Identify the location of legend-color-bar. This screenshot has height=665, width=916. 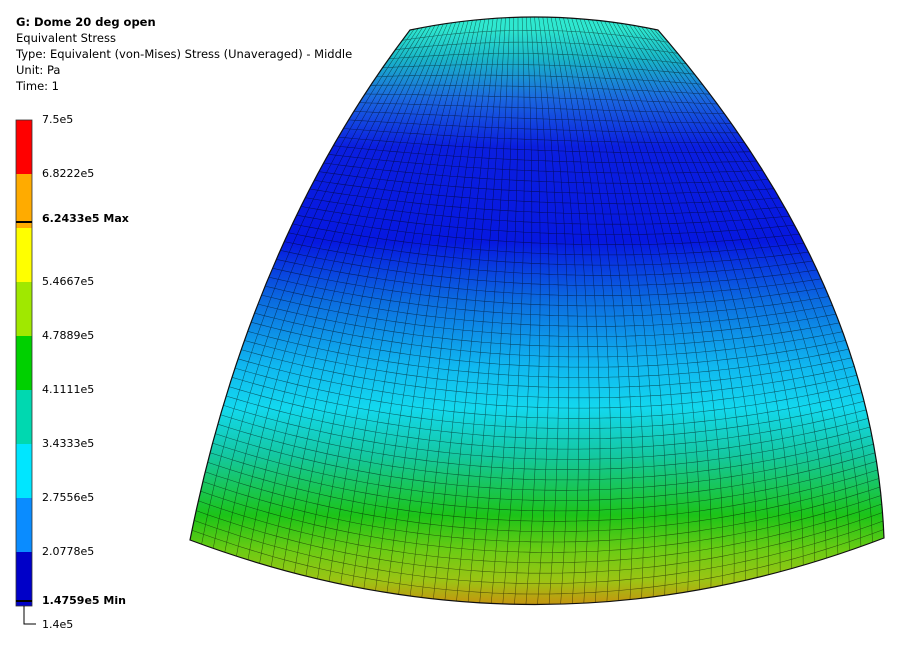
(25, 372).